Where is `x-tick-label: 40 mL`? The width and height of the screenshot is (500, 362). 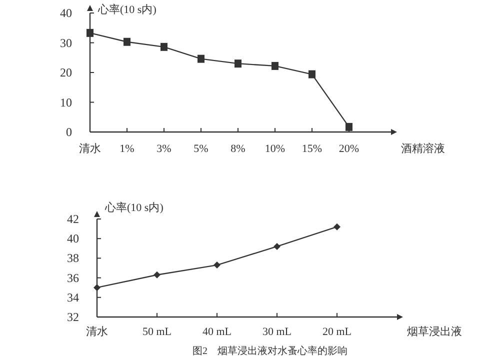 x-tick-label: 40 mL is located at coordinates (217, 332).